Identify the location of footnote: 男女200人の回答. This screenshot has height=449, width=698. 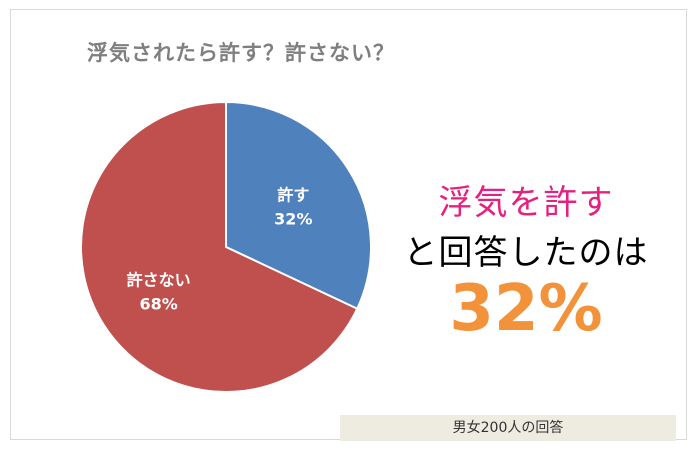
(508, 428).